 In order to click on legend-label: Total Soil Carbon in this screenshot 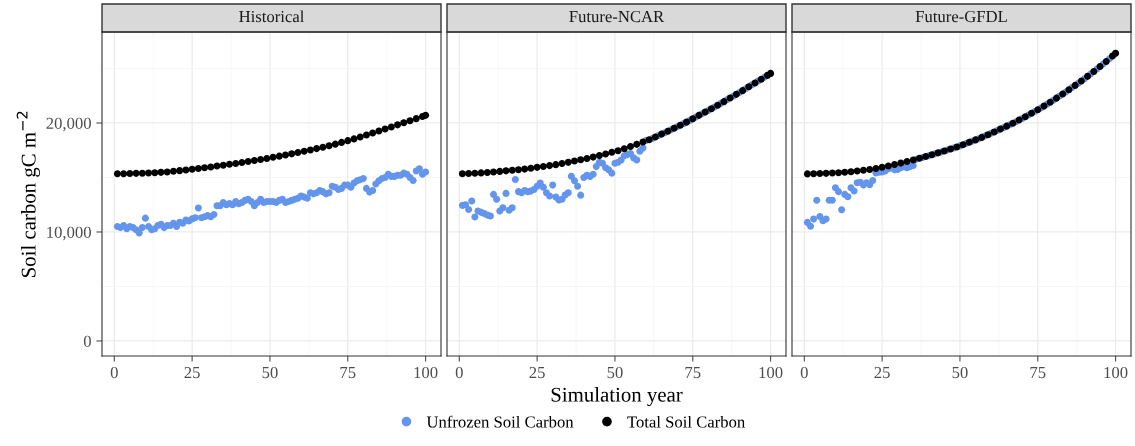, I will do `click(686, 421)`.